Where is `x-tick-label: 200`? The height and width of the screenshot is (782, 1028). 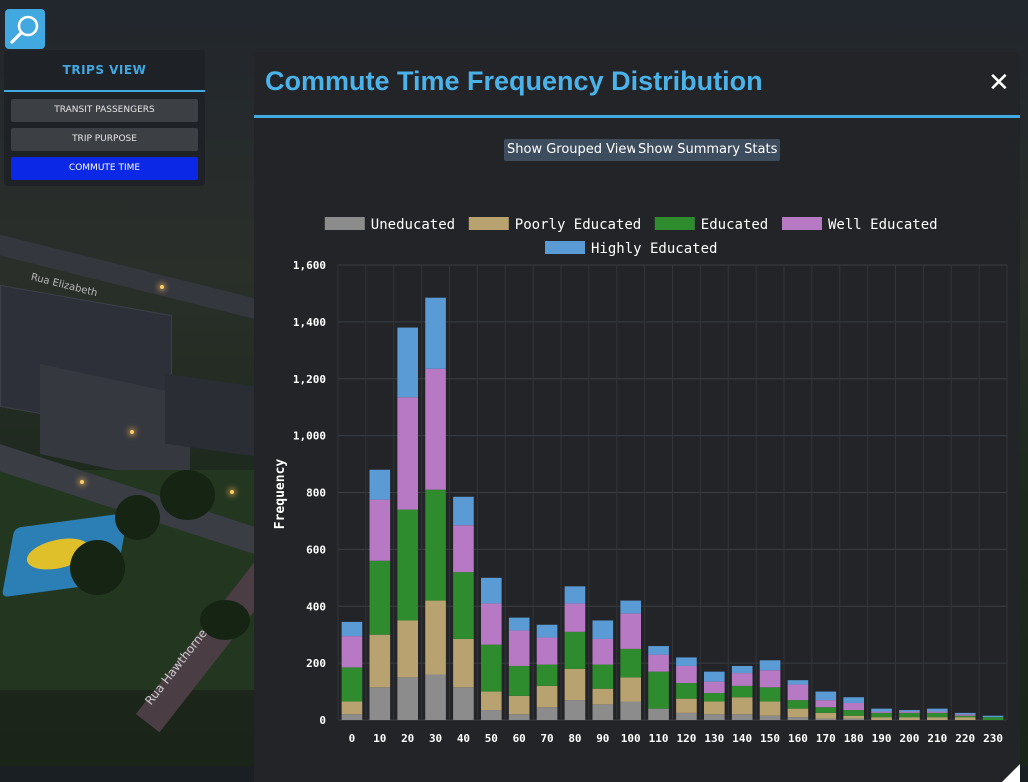 x-tick-label: 200 is located at coordinates (910, 738).